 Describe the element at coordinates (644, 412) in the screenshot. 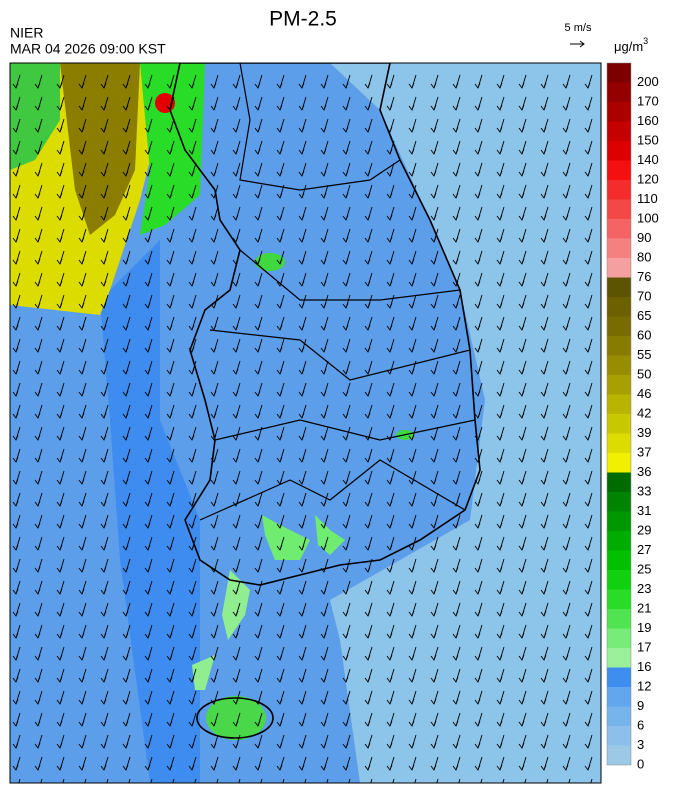

I see `colorbar-tick-label: 42` at that location.